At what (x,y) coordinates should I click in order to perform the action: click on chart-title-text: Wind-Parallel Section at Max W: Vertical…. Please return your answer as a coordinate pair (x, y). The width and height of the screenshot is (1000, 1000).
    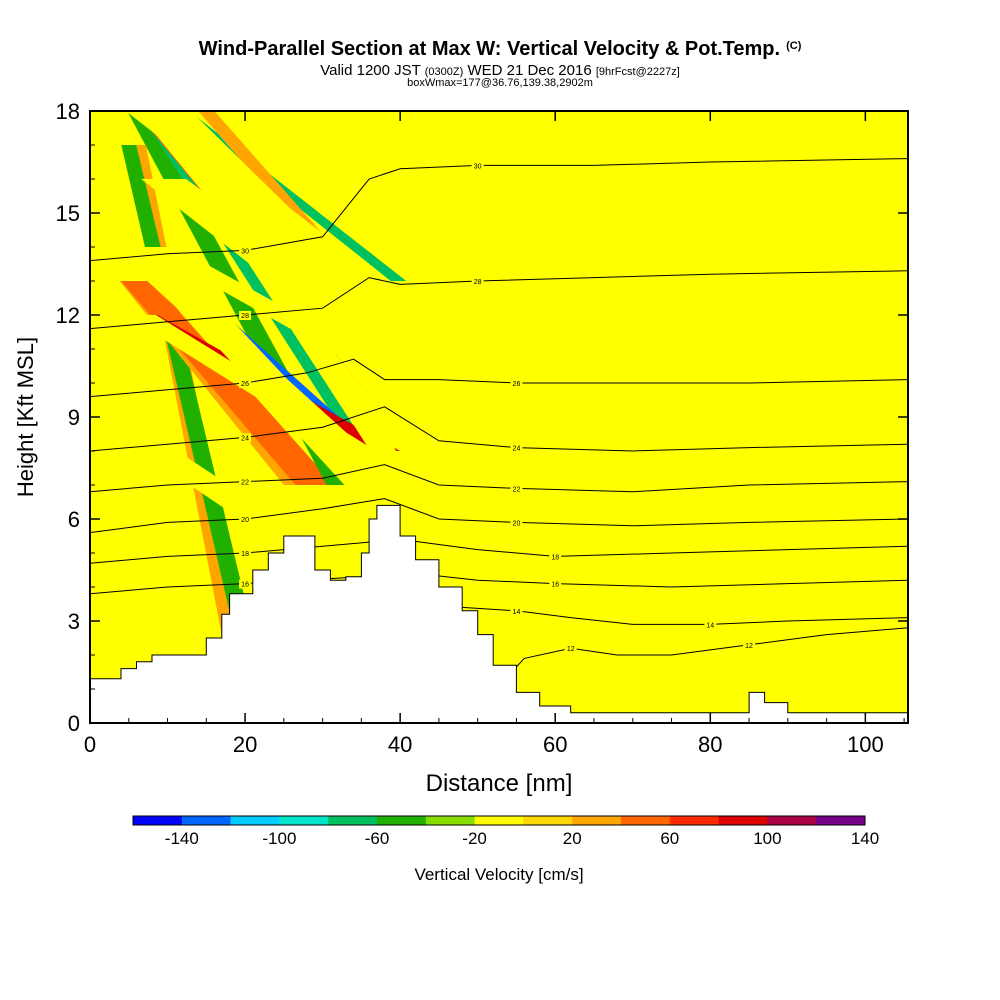
    Looking at the image, I should click on (489, 49).